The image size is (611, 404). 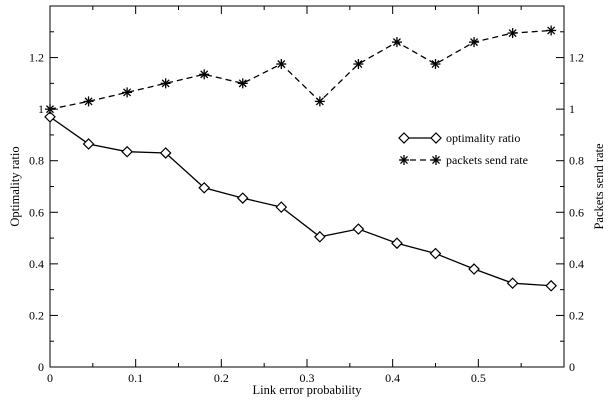 I want to click on y2-tick-label: 0.2, so click(x=576, y=315).